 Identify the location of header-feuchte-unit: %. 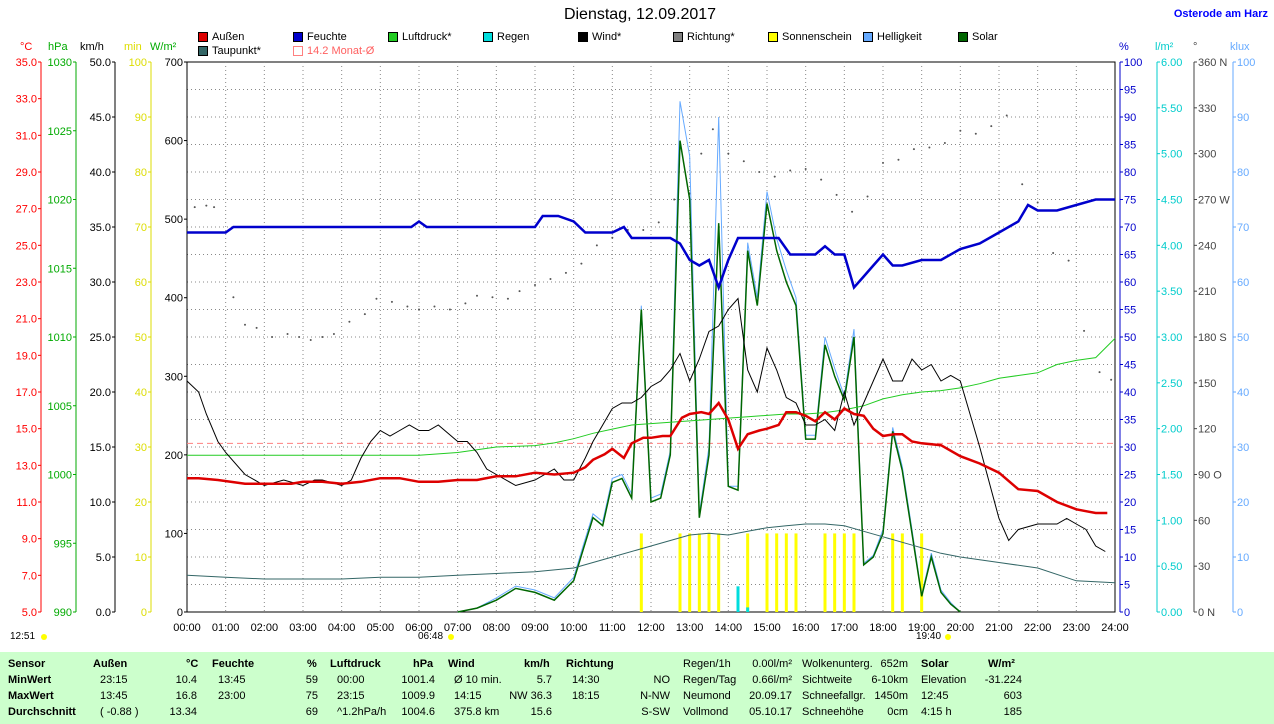
(312, 664).